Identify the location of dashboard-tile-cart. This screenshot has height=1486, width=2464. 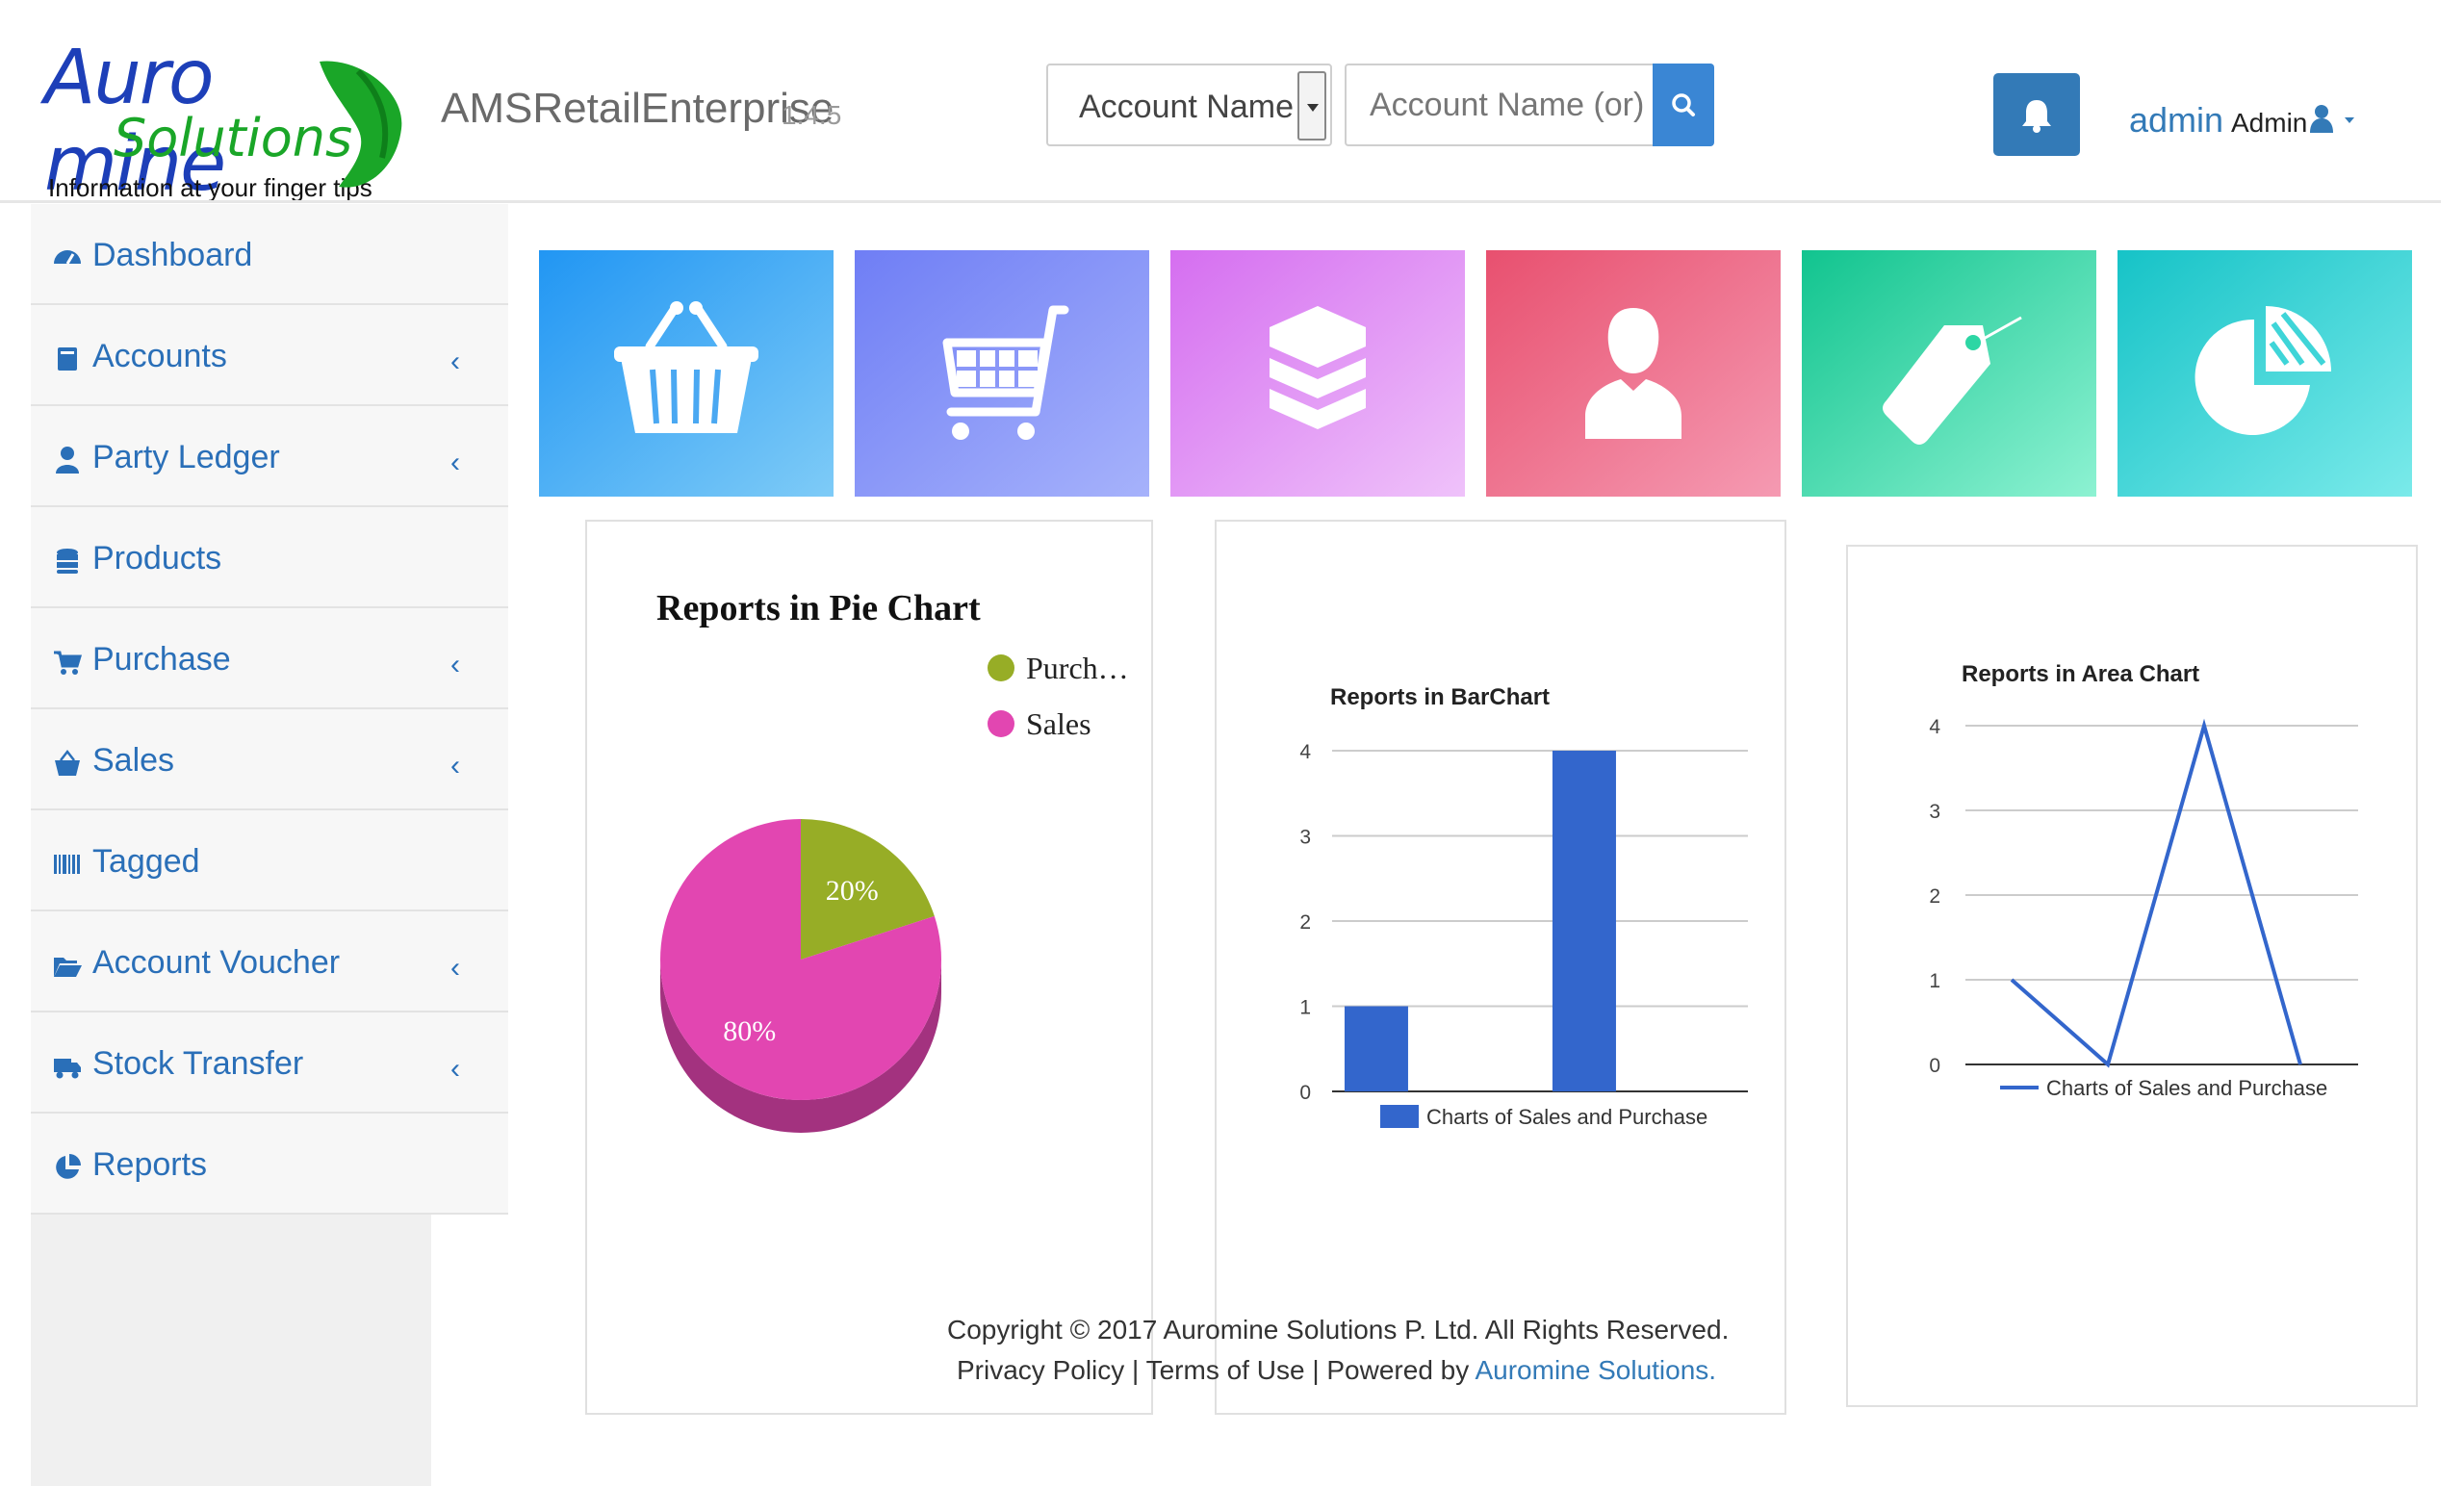
(1002, 373).